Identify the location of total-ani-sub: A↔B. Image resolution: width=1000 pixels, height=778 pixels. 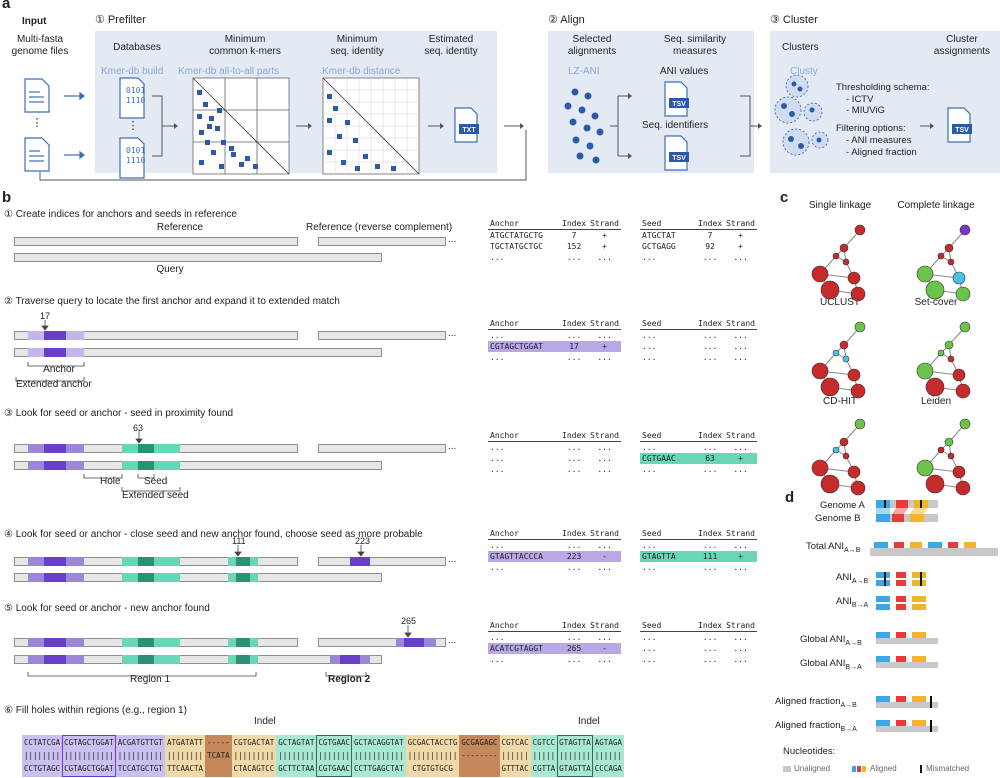
(852, 550).